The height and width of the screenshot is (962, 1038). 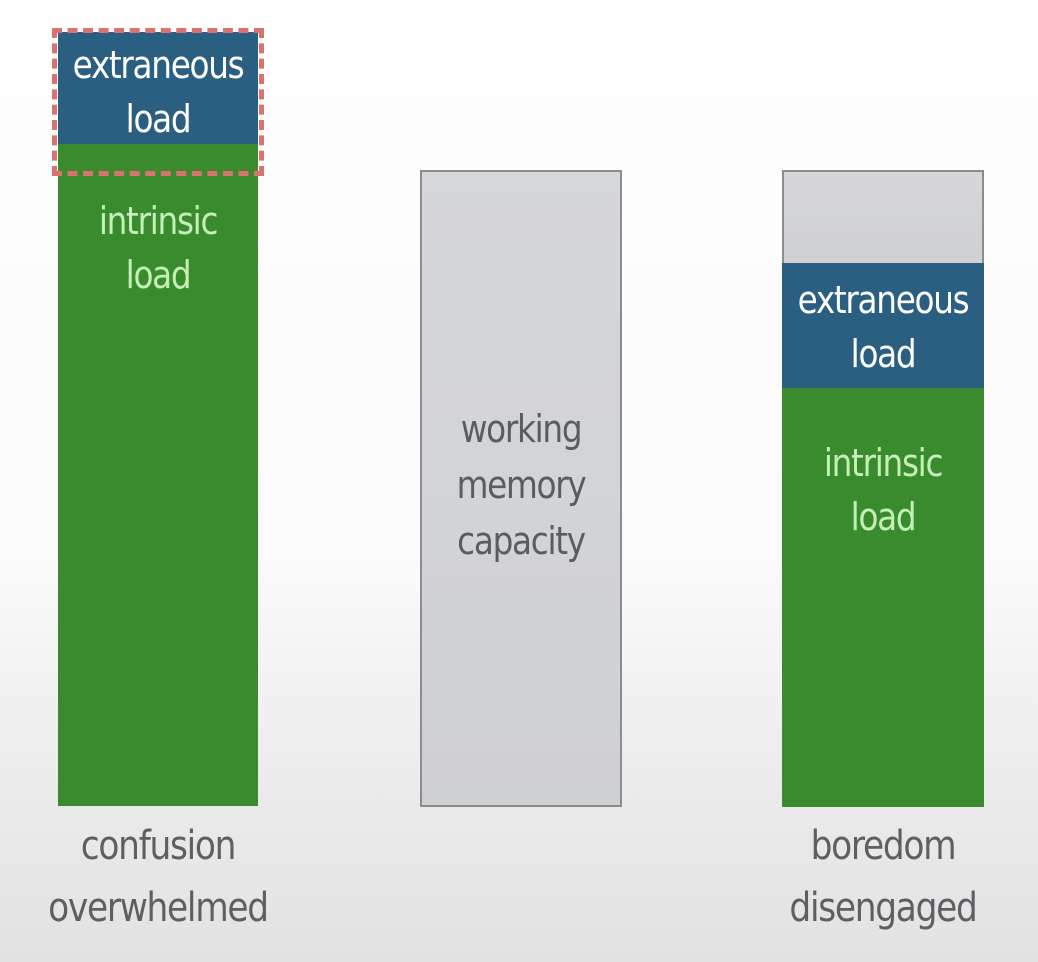 I want to click on right-intrinsic-label-line2: load, so click(x=883, y=517).